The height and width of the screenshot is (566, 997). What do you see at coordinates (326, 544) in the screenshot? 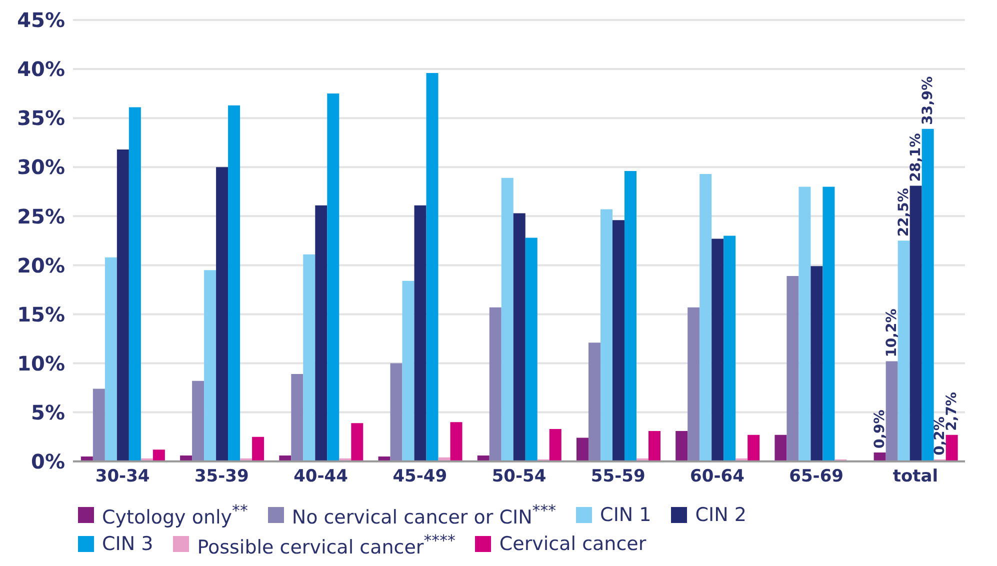
I see `legend-label: Possible cervical cancer$^{****}$` at bounding box center [326, 544].